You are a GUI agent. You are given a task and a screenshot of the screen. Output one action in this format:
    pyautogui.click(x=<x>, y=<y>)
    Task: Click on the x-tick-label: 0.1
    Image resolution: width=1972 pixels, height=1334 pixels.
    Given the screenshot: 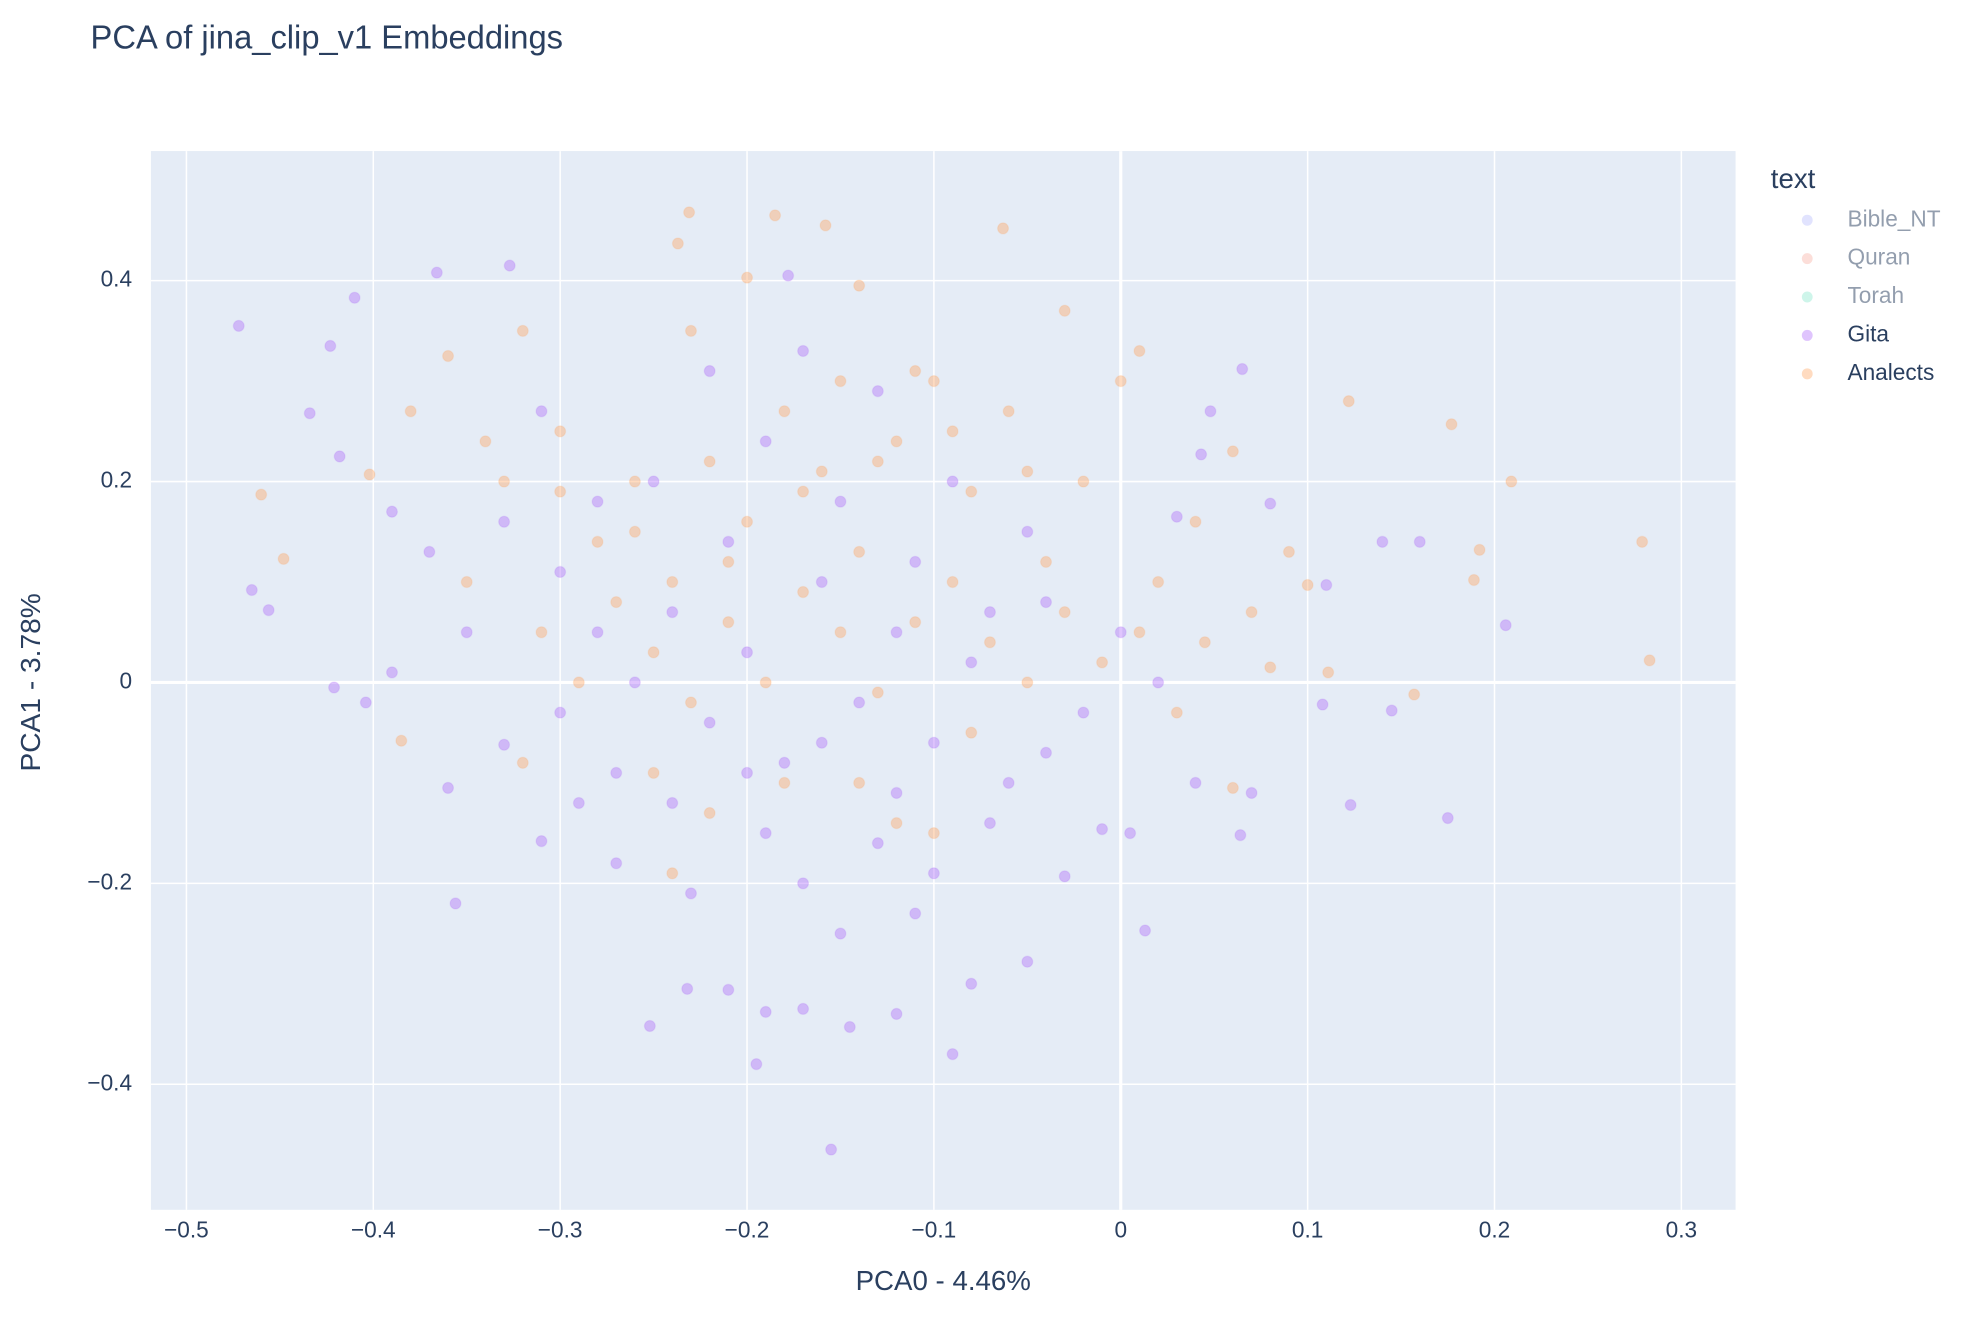 What is the action you would take?
    pyautogui.click(x=1307, y=1229)
    